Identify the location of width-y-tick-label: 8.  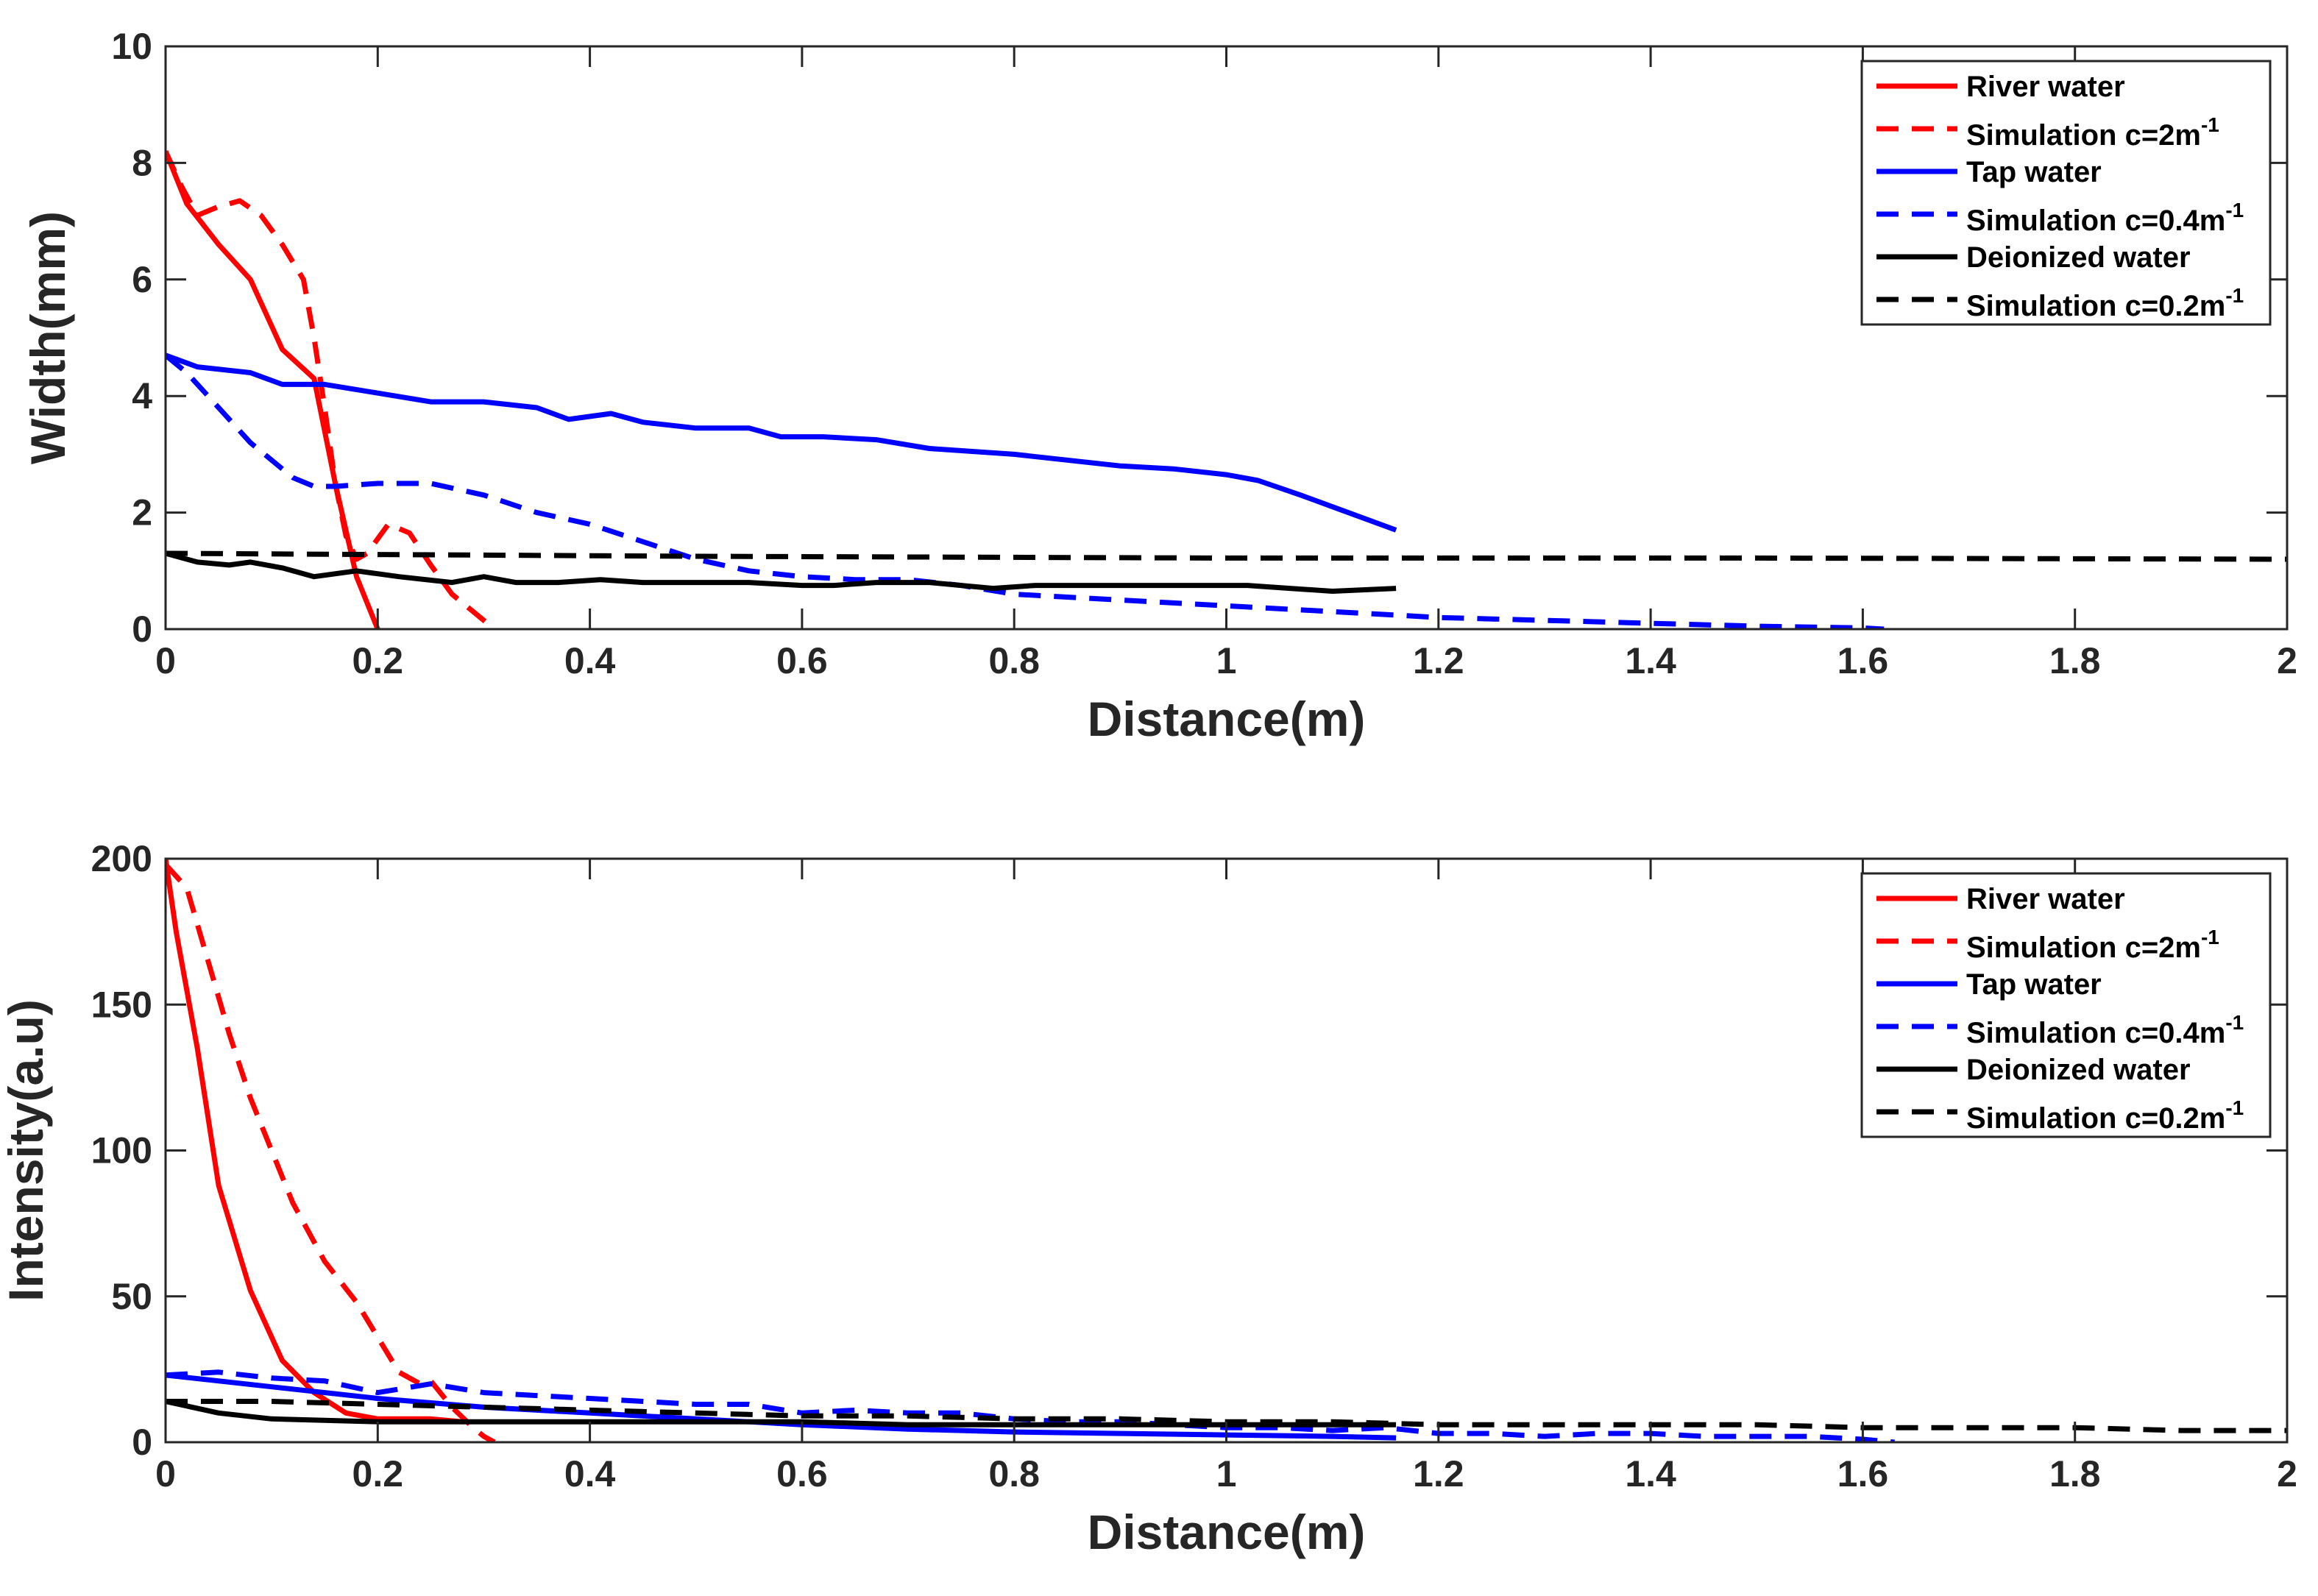
(142, 163).